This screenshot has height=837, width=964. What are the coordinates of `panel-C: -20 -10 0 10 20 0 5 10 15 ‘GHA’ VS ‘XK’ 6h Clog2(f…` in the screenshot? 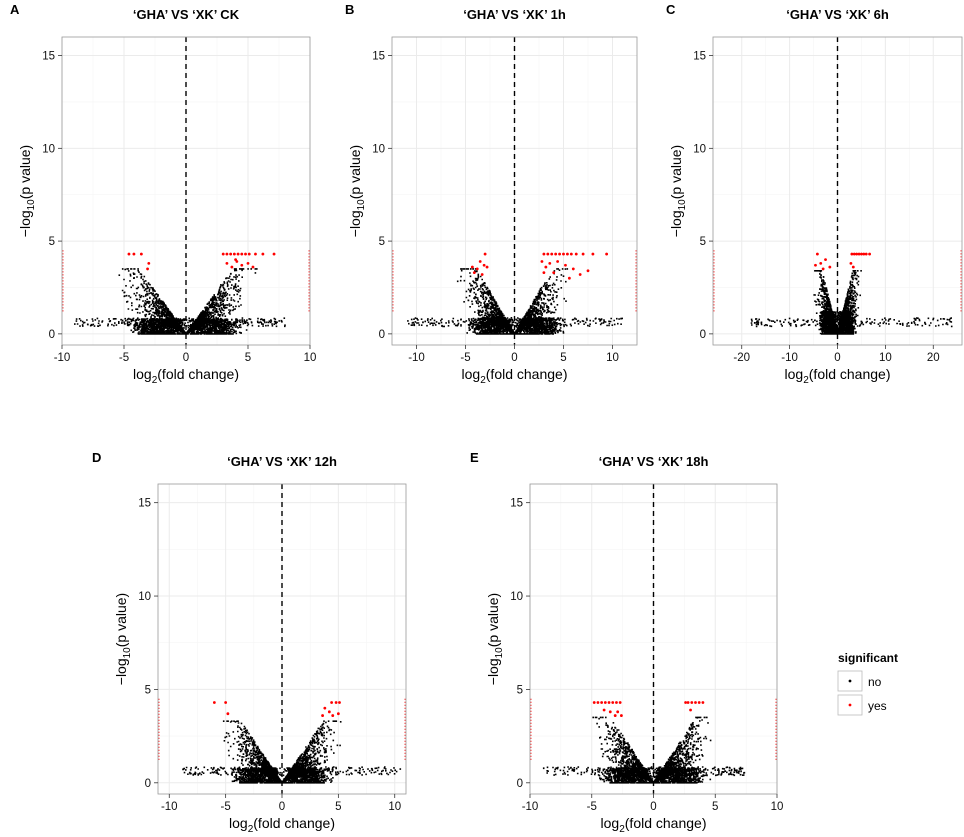 It's located at (814, 194).